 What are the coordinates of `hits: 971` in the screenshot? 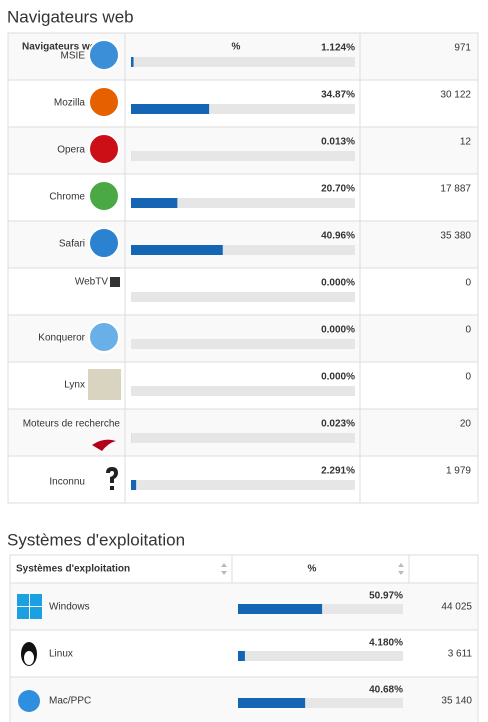 It's located at (462, 48).